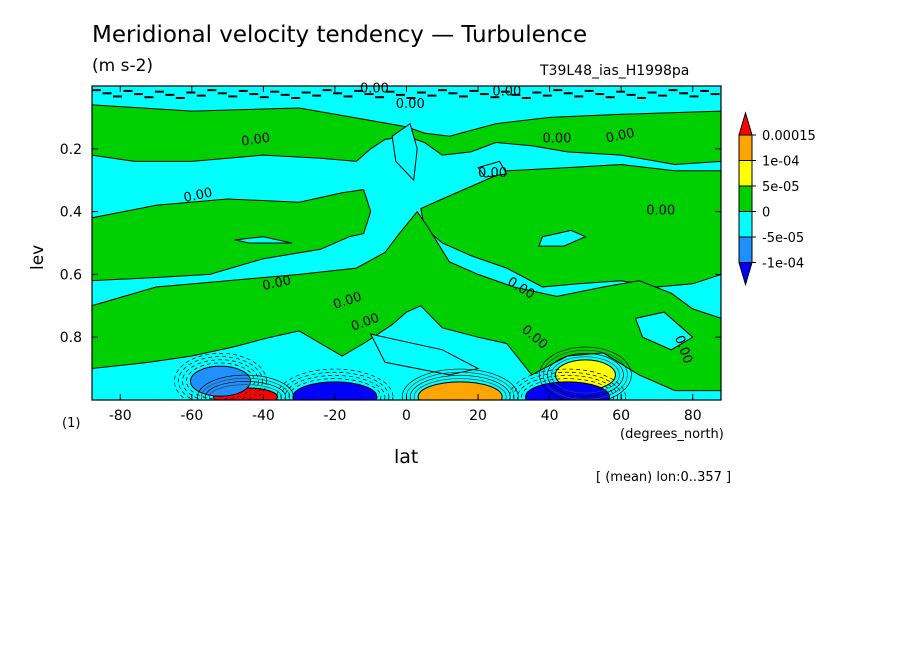 Image resolution: width=904 pixels, height=654 pixels. What do you see at coordinates (276, 283) in the screenshot?
I see `contour-label-3: 0.00` at bounding box center [276, 283].